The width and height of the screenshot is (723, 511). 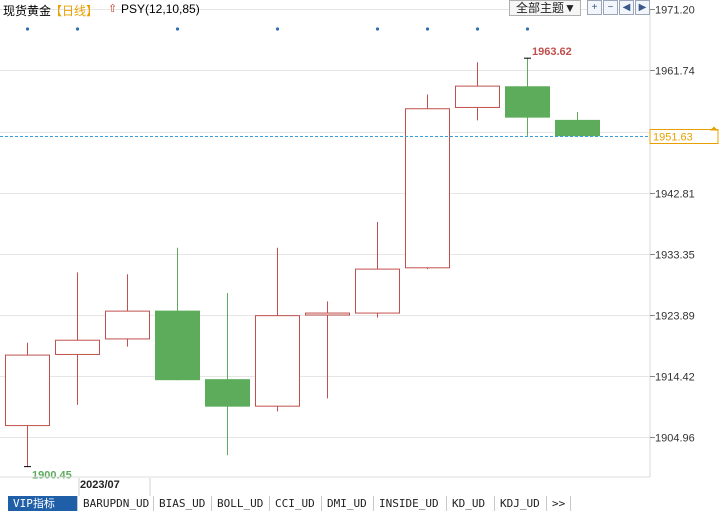 I want to click on chart-header: 现货黄金 【日线】 ⇧ PSY(12,10,85) 全部主题▼ + − ◀ ▶, so click(x=361, y=9).